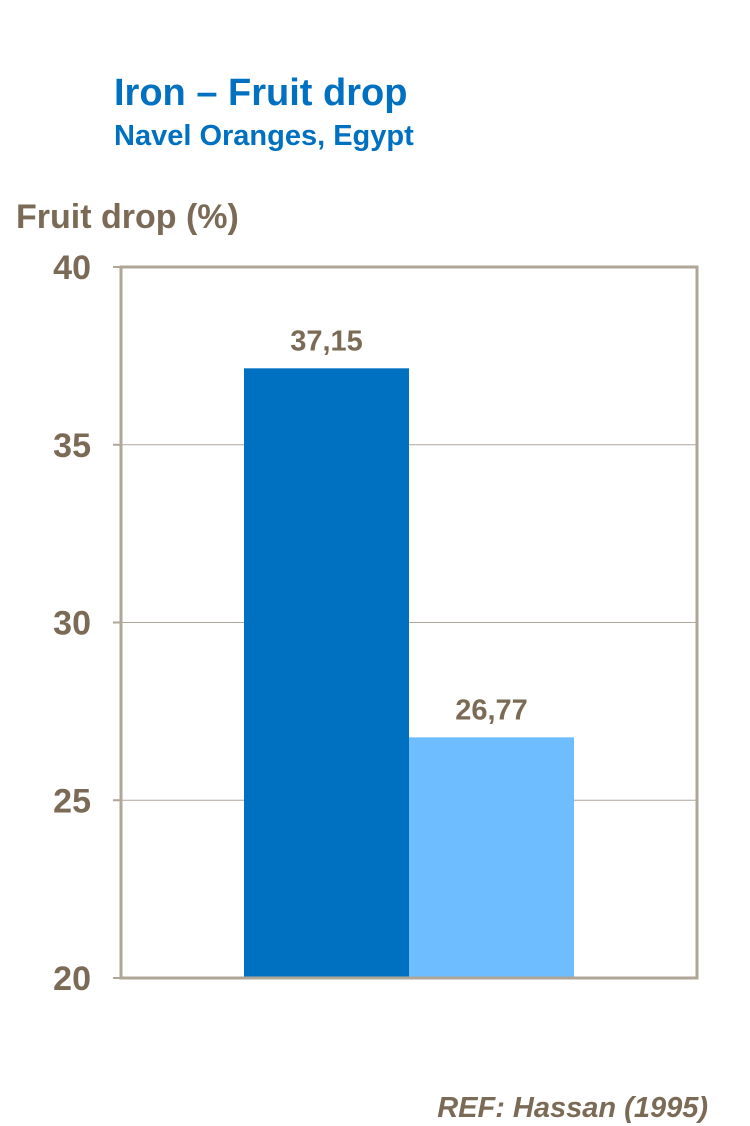 The image size is (750, 1126). Describe the element at coordinates (326, 341) in the screenshot. I see `data-label-1: 37,15` at that location.